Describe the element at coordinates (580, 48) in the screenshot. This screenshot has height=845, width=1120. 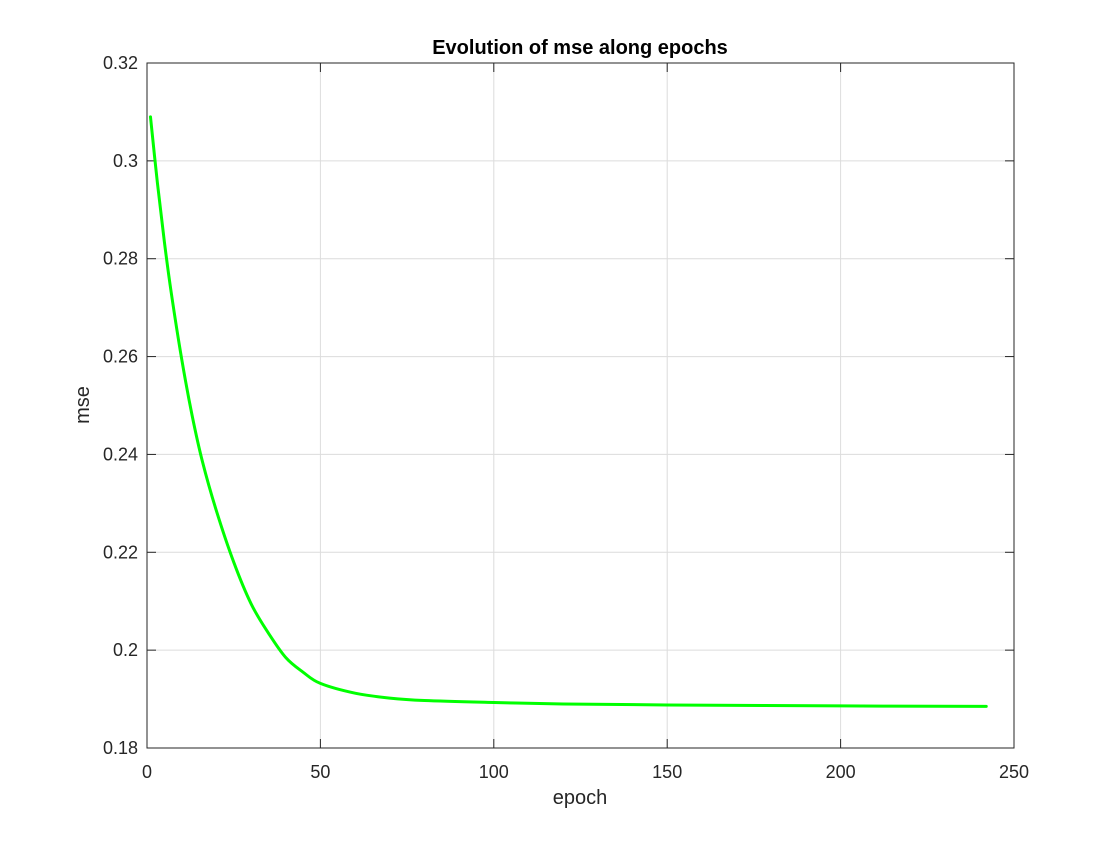
I see `chart-title: Evolution of mse along epochs` at that location.